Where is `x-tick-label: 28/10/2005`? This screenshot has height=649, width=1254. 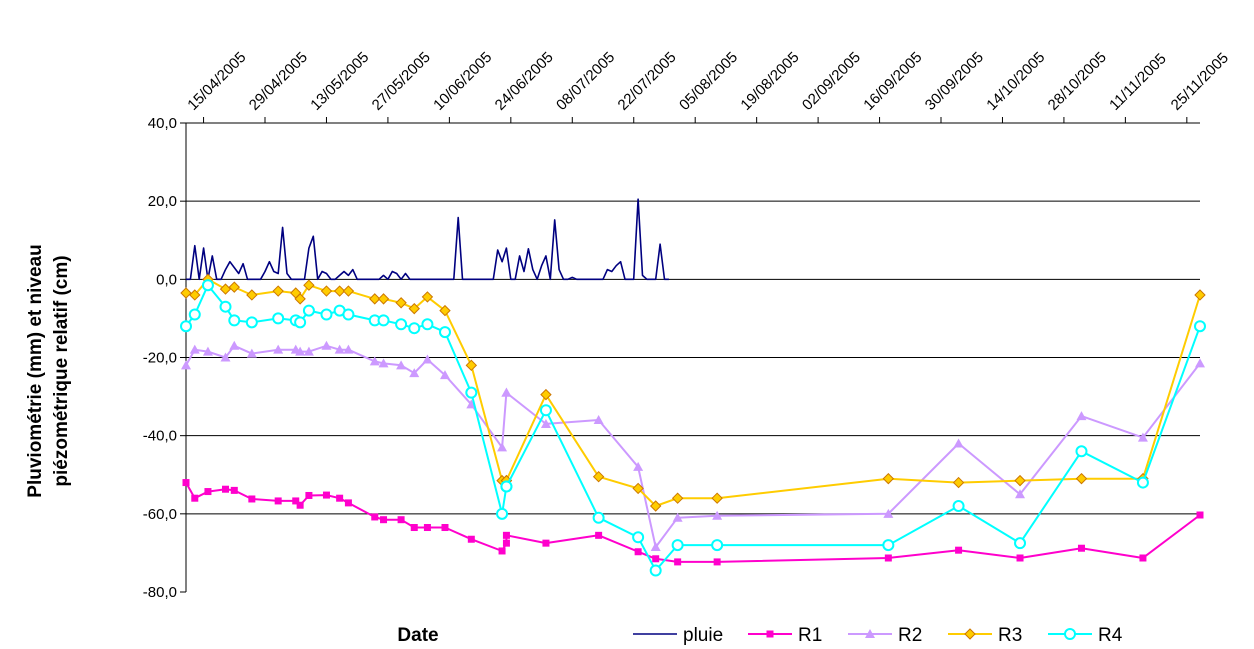
x-tick-label: 28/10/2005 is located at coordinates (1077, 81).